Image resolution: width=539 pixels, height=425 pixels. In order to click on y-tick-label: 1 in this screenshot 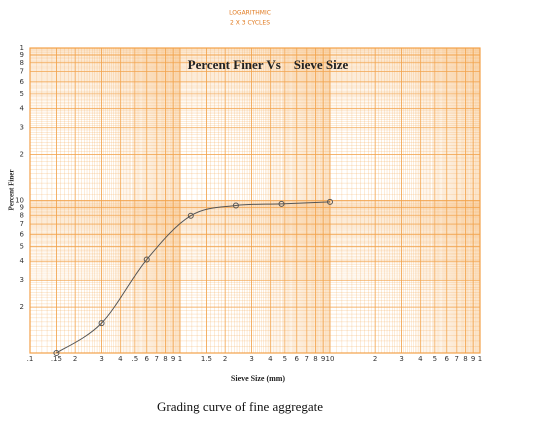, I will do `click(22, 48)`.